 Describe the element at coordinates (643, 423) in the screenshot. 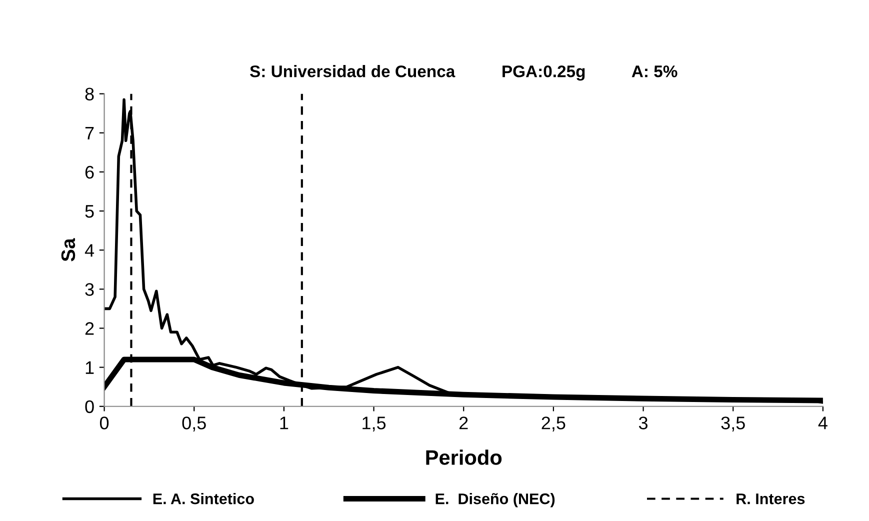

I see `x-tick-label: 3` at that location.